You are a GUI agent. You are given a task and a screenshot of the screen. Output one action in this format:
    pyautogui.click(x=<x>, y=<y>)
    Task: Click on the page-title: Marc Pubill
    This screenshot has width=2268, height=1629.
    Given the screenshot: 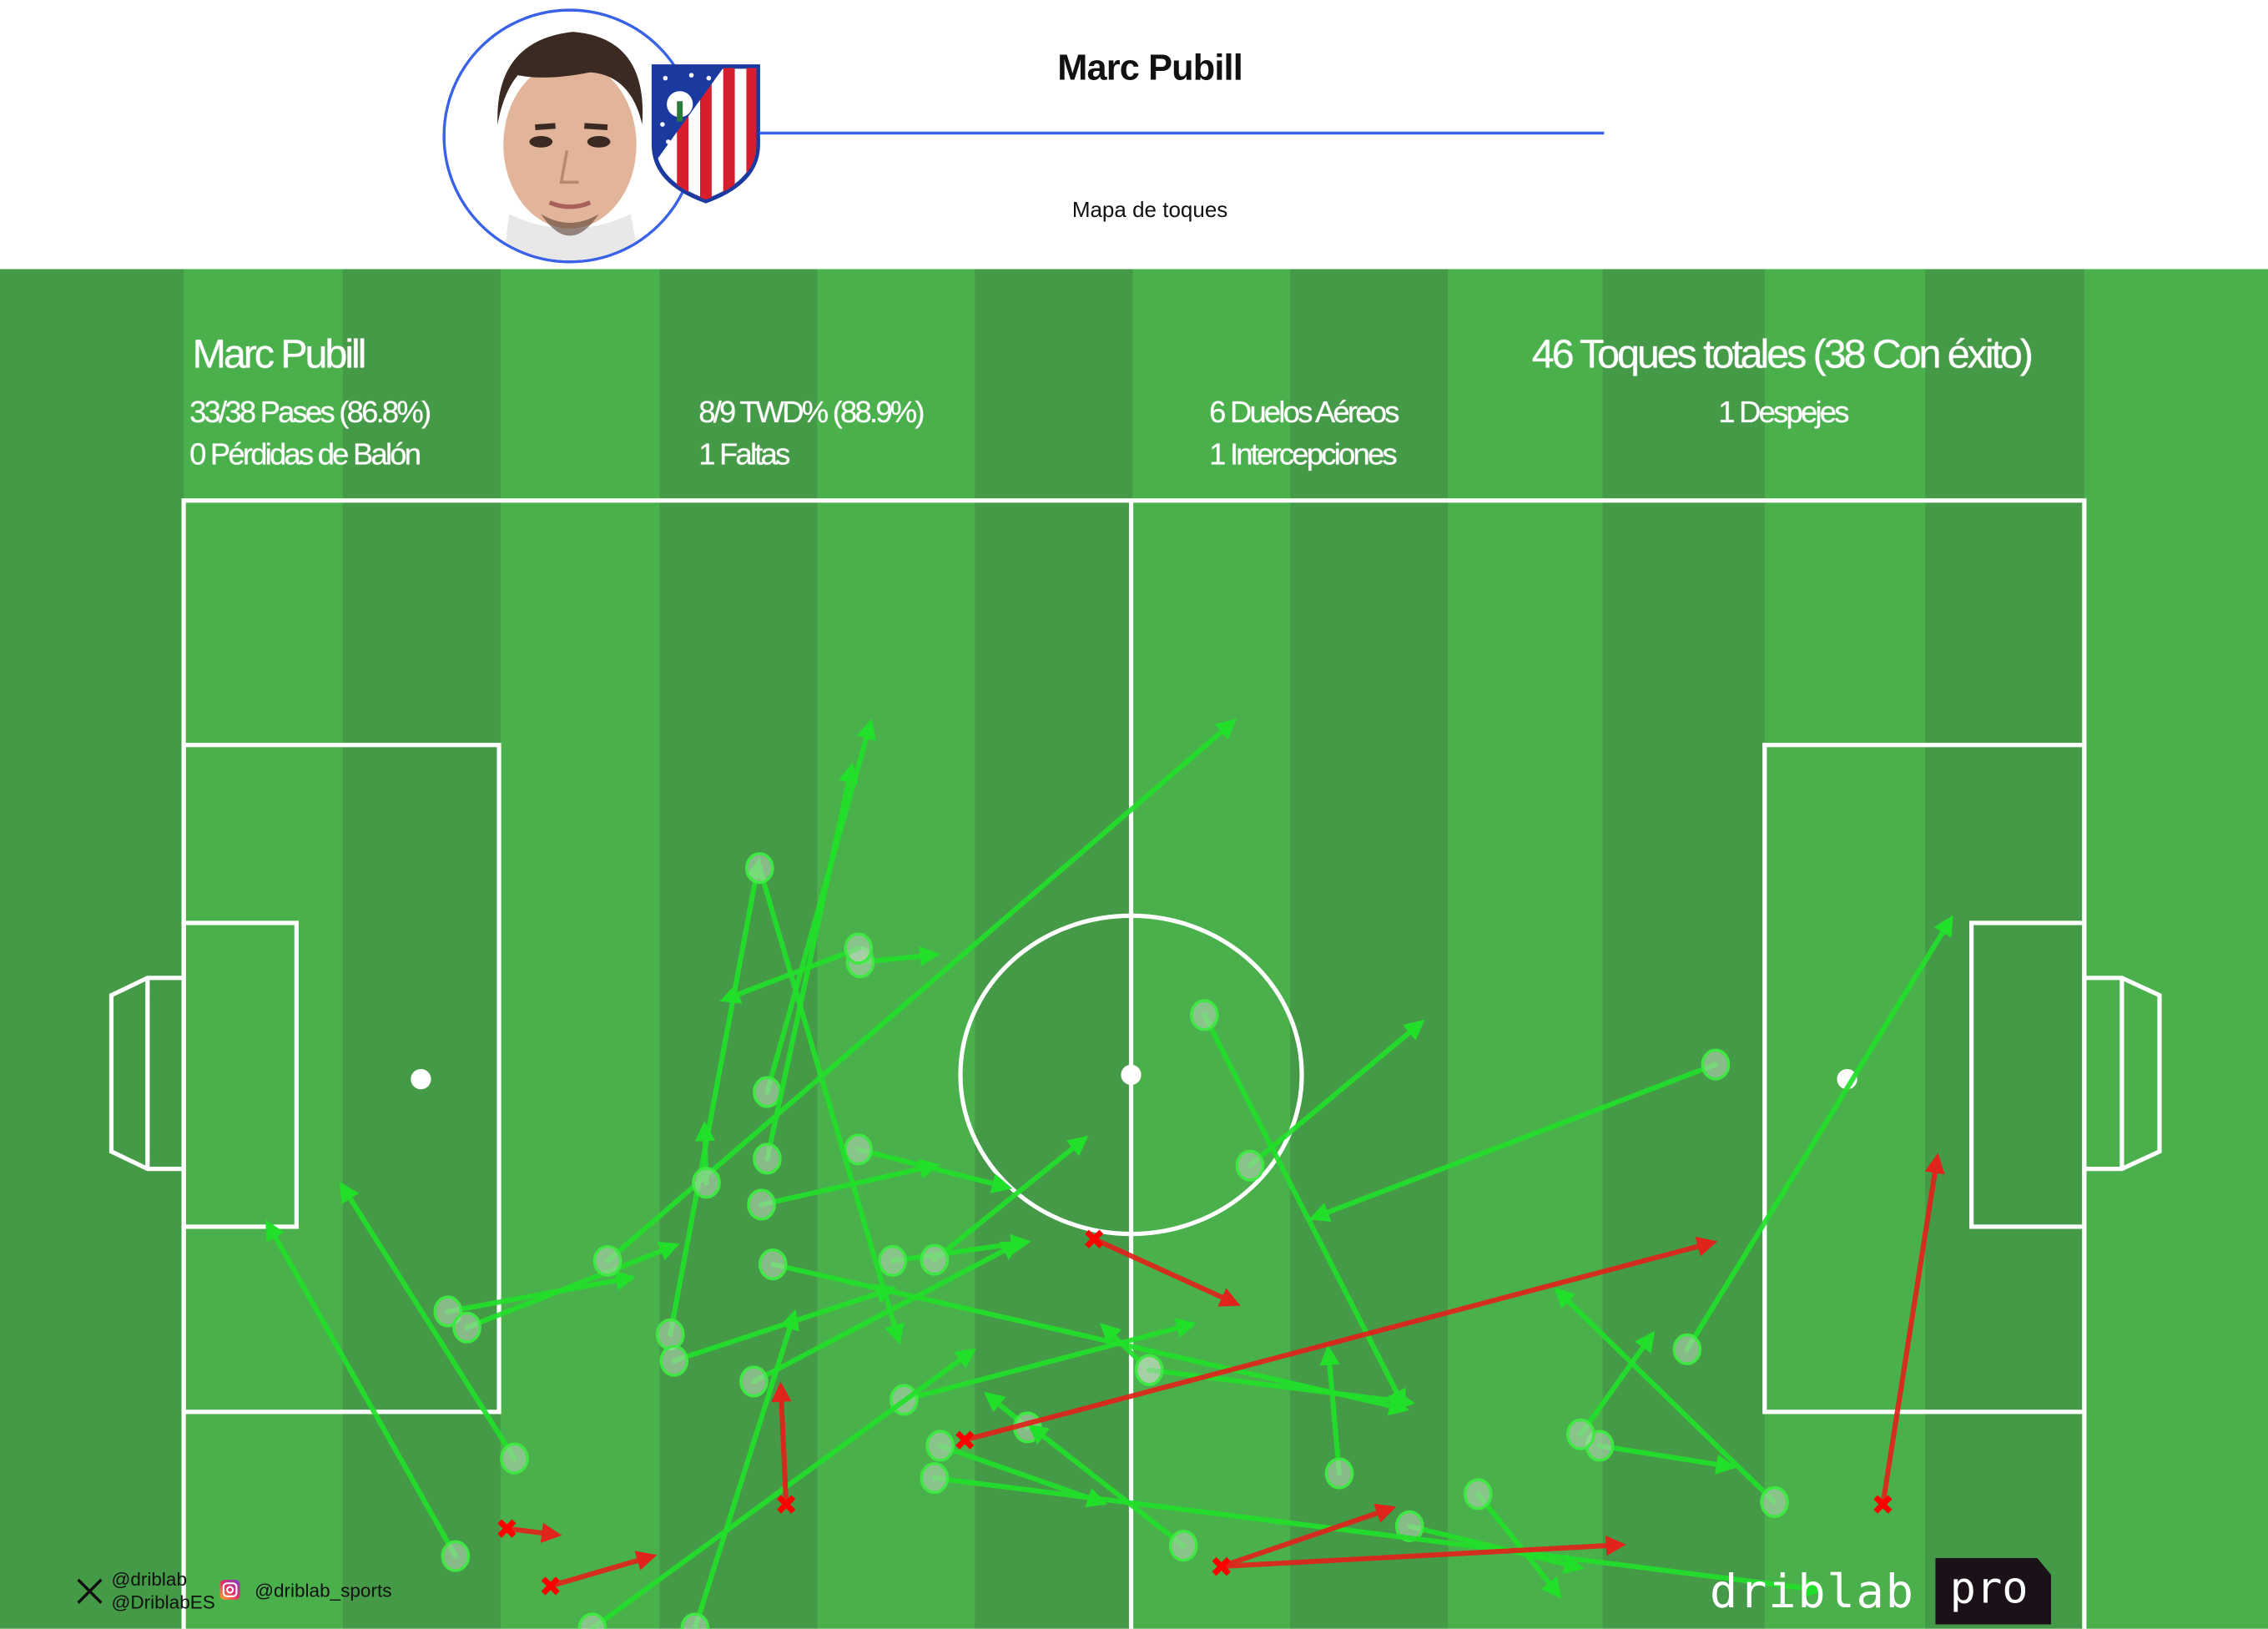 What is the action you would take?
    pyautogui.click(x=1150, y=68)
    